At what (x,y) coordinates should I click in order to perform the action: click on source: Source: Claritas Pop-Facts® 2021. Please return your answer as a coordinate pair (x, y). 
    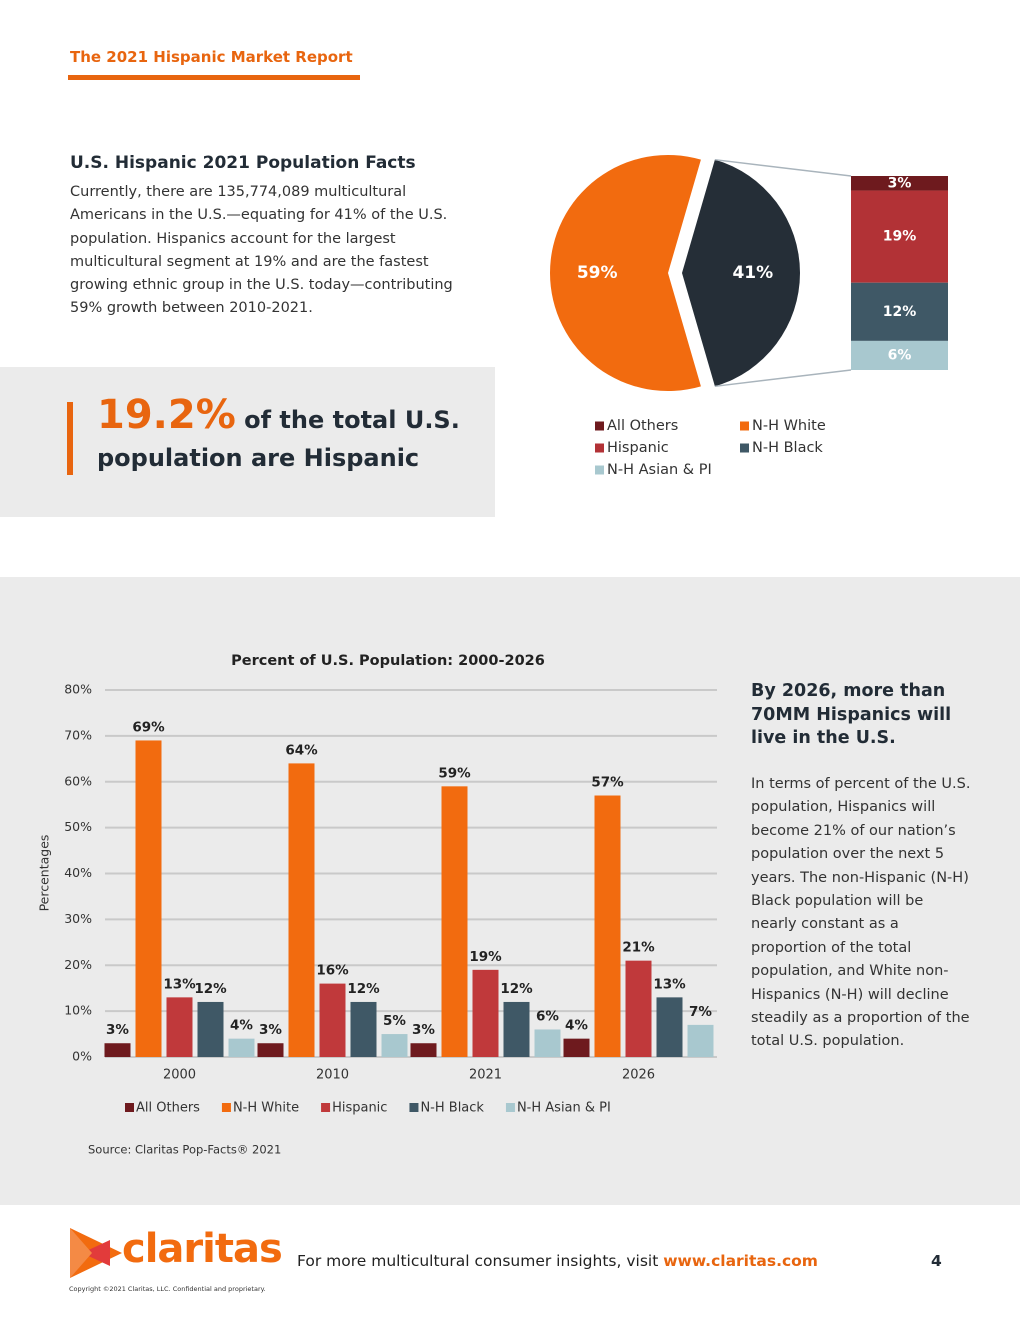
    Looking at the image, I should click on (184, 1150).